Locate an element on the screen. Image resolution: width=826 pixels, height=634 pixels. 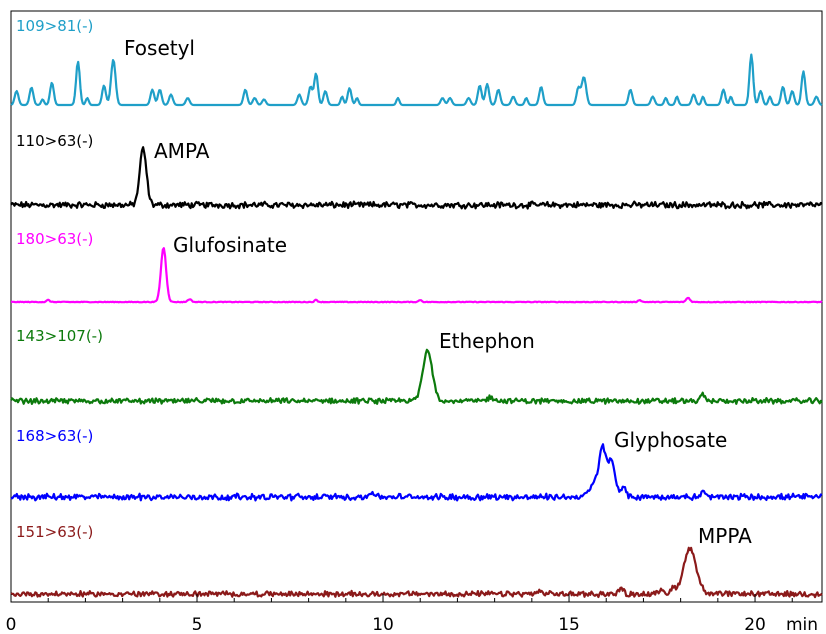
x-axis-unit-label: min is located at coordinates (802, 624).